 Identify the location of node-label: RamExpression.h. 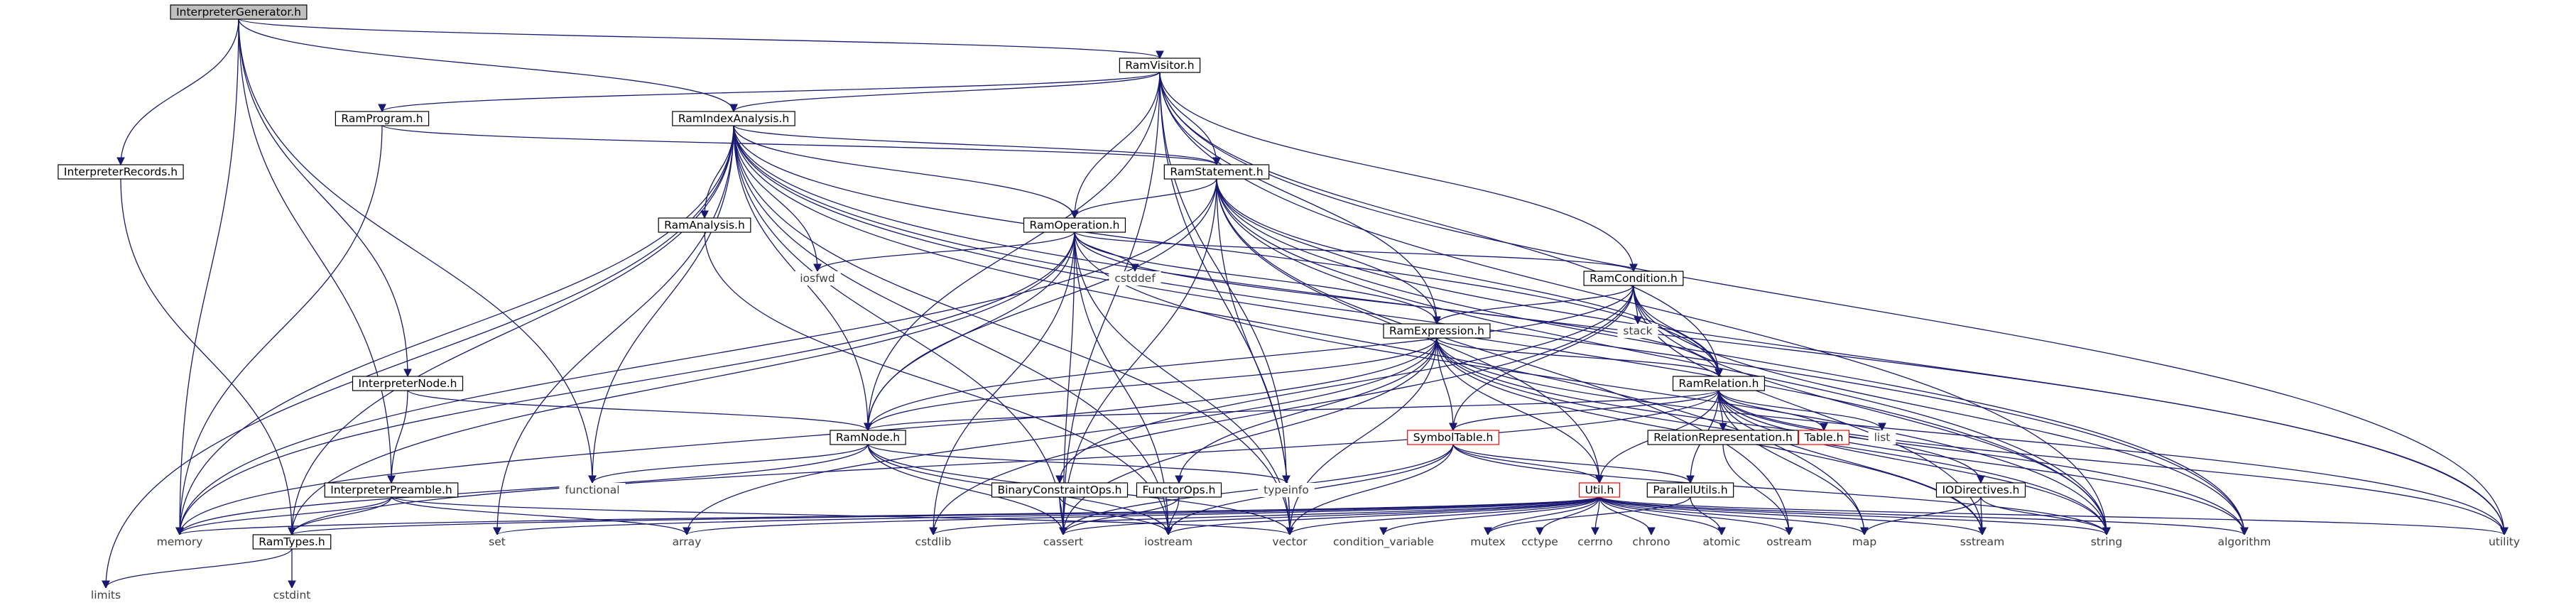
(1436, 331).